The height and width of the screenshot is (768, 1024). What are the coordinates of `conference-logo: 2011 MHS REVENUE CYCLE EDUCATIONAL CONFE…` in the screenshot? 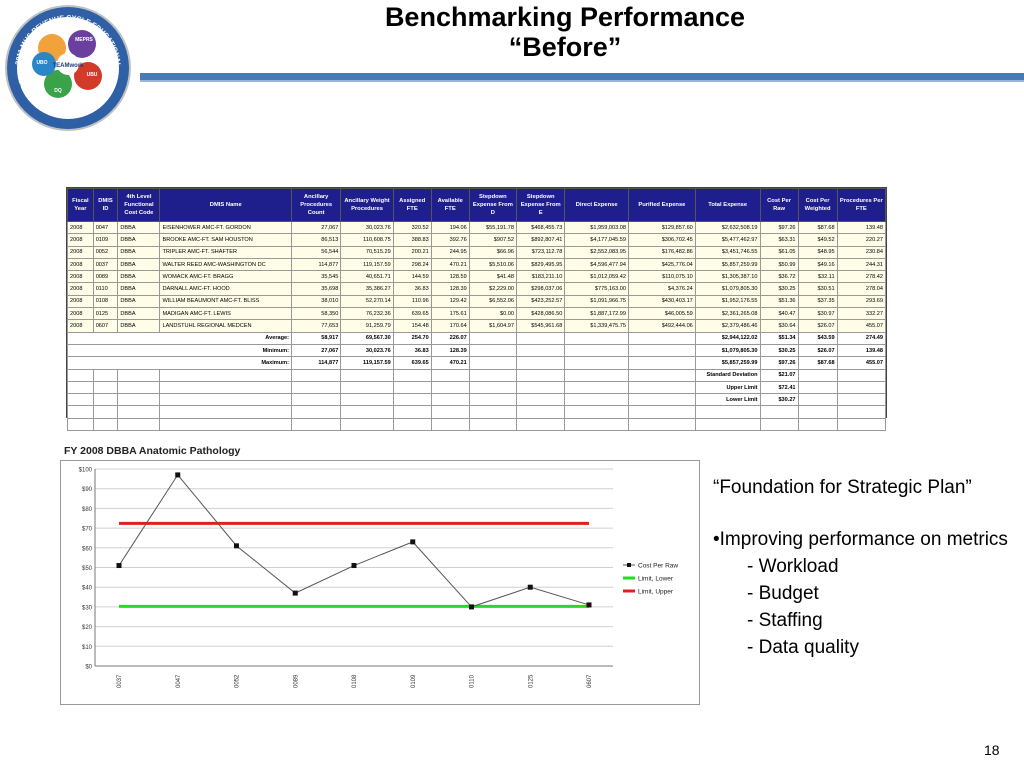 It's located at (68, 68).